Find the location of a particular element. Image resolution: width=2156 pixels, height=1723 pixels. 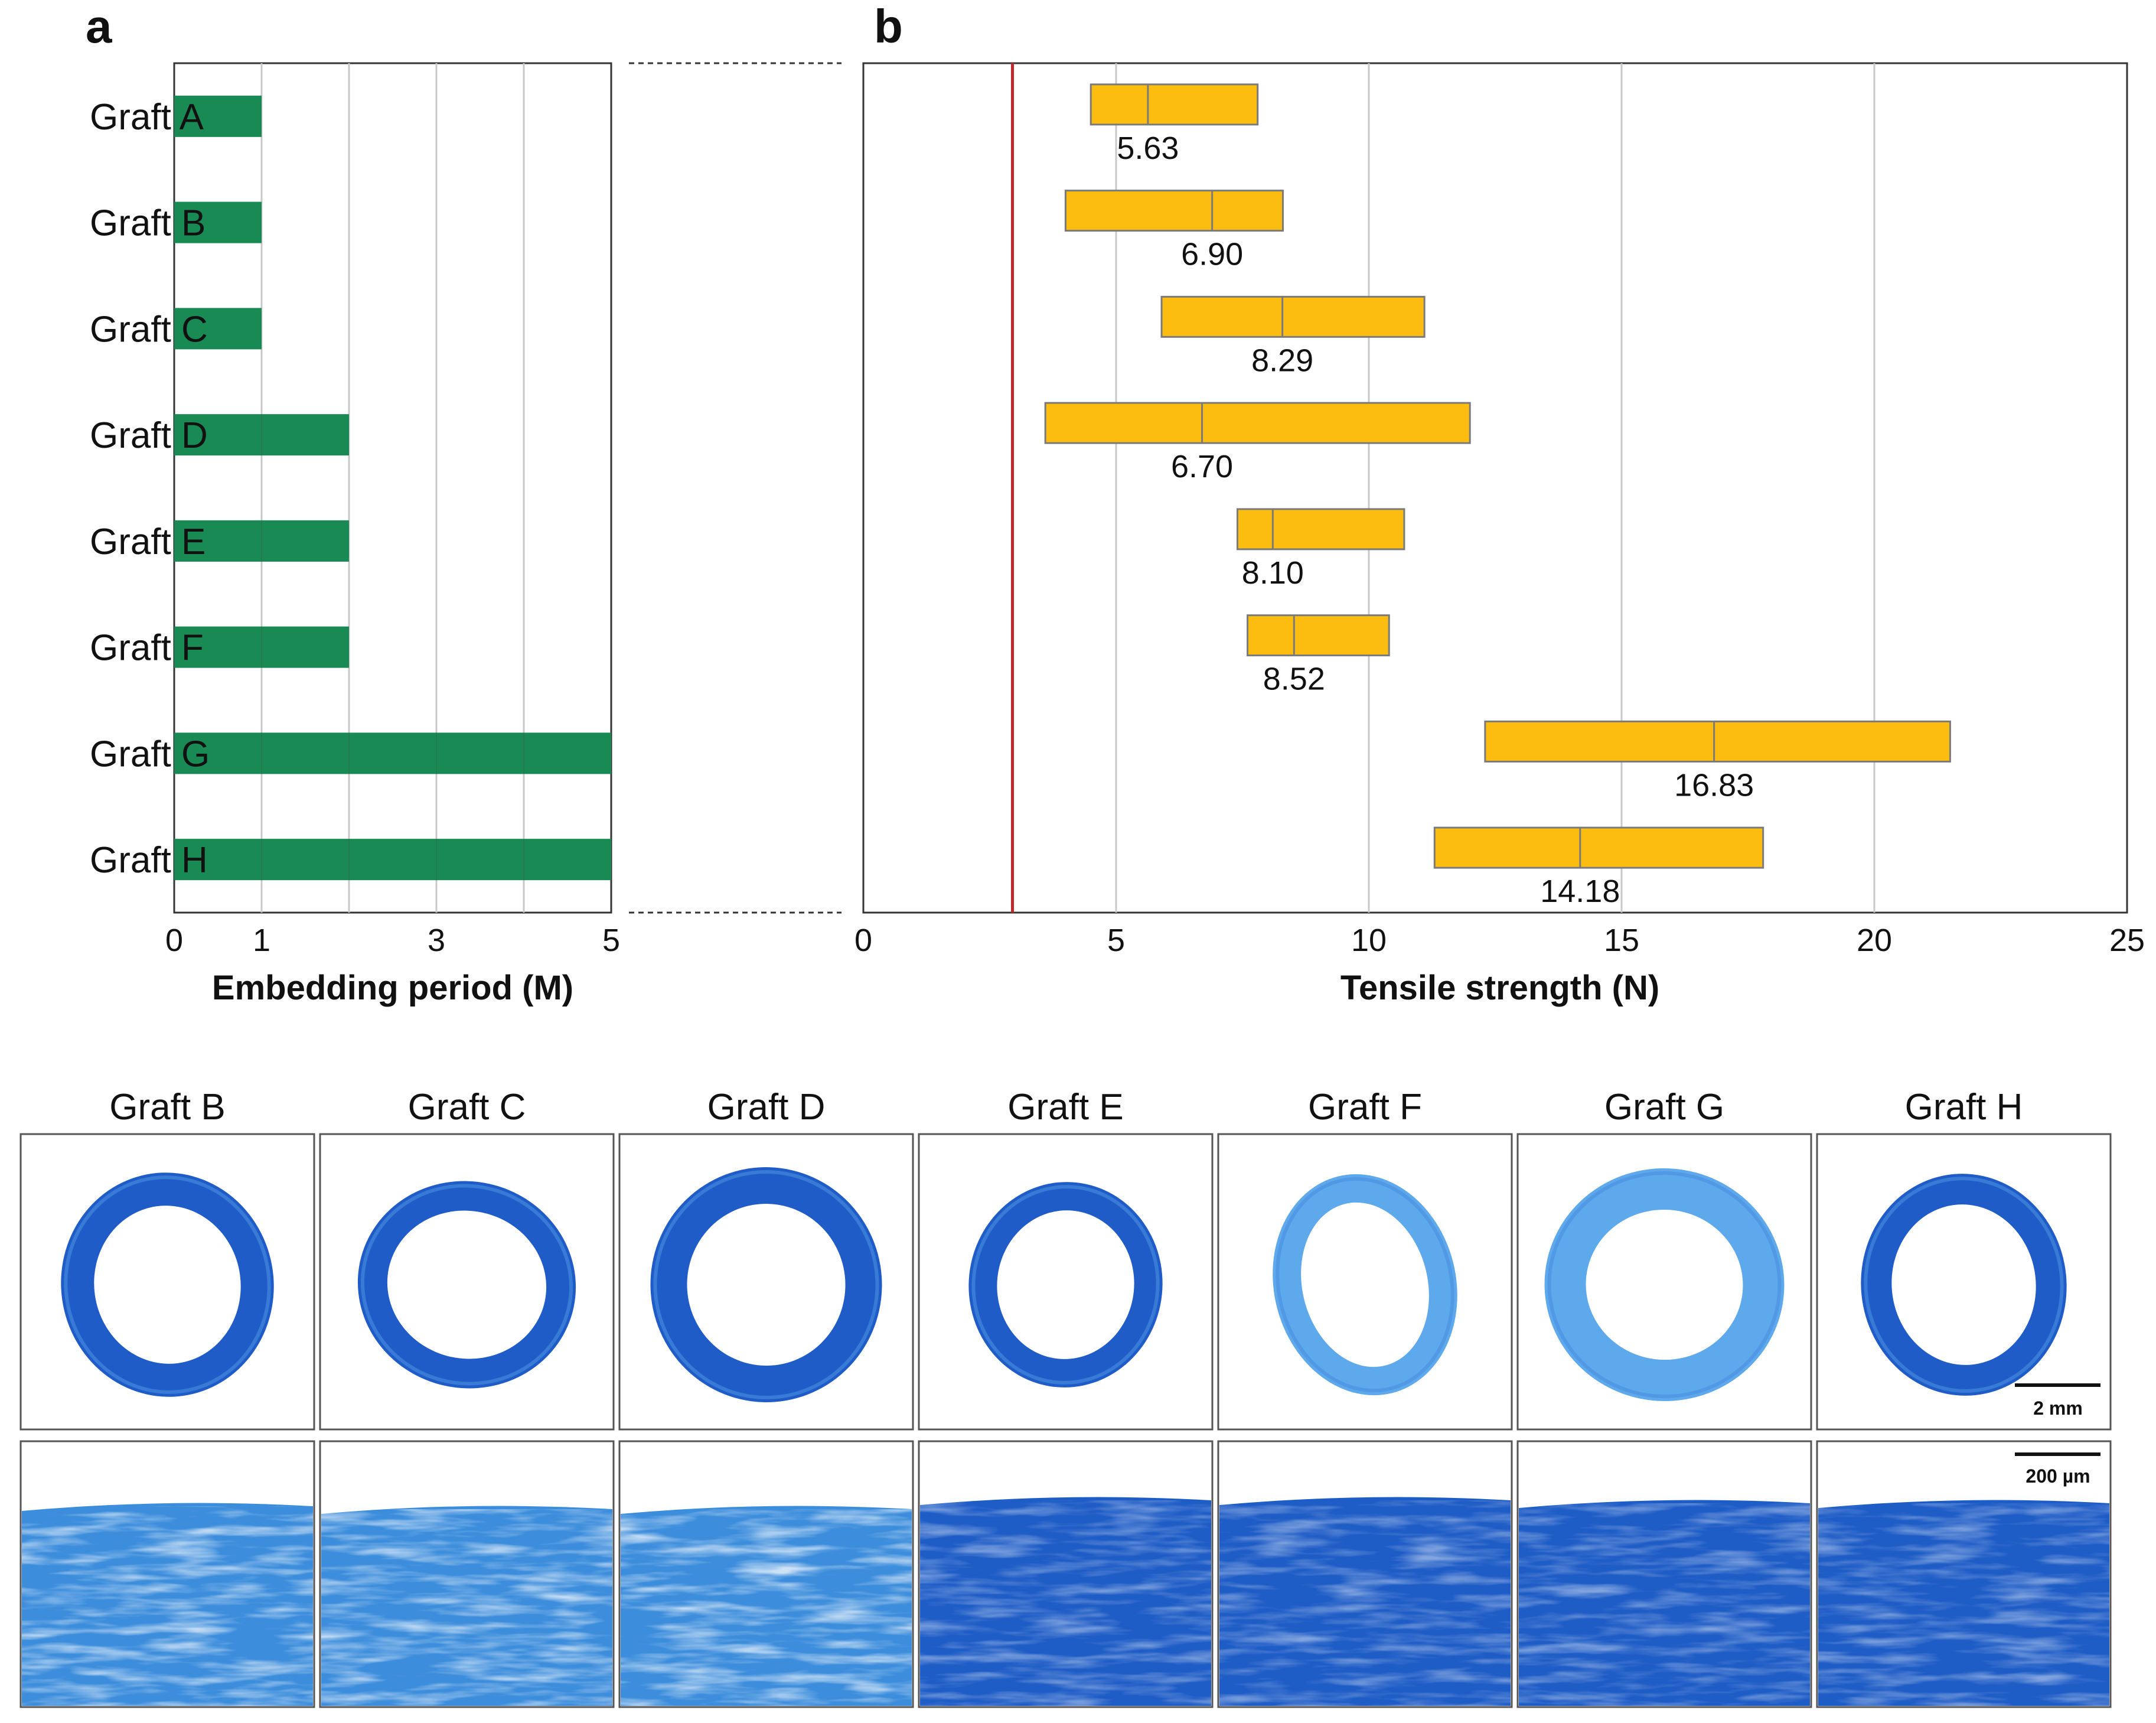

tensile-x-ticks: 0 5 10 15 20 25 is located at coordinates (1499, 941).